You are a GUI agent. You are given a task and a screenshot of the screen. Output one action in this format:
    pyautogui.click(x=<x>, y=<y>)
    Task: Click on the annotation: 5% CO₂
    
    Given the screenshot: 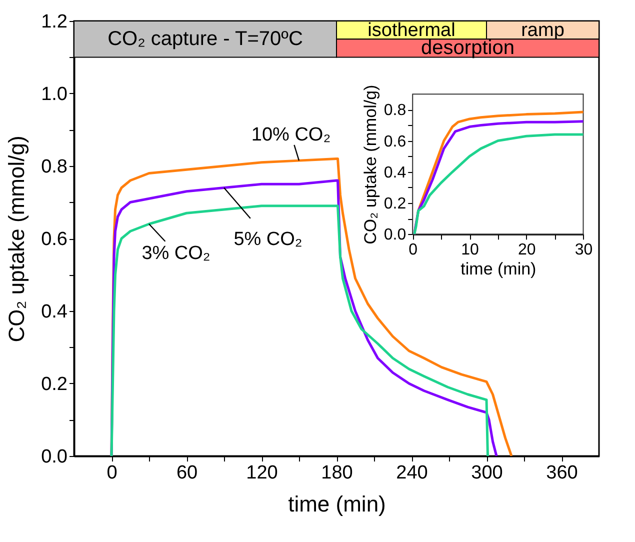 What is the action you would take?
    pyautogui.click(x=268, y=239)
    